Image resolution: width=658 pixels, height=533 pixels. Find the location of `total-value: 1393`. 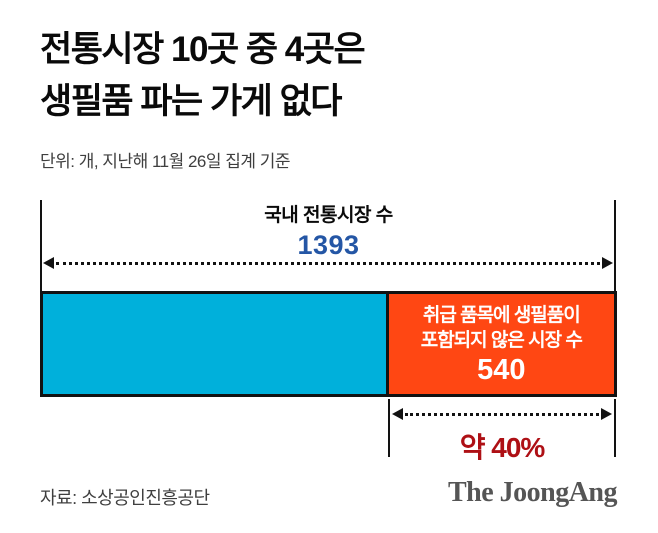

total-value: 1393 is located at coordinates (328, 245).